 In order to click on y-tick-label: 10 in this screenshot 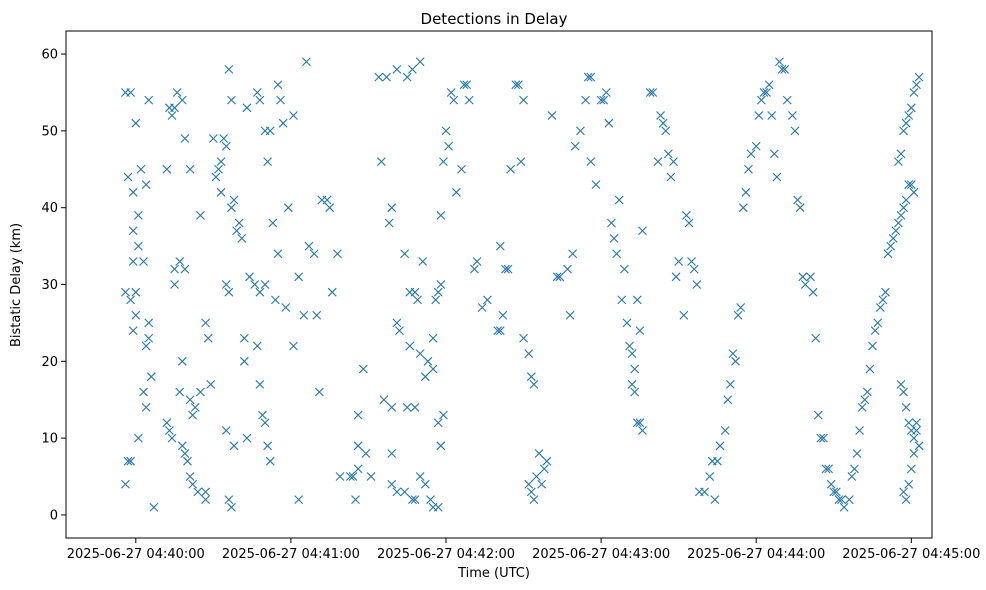, I will do `click(49, 439)`.